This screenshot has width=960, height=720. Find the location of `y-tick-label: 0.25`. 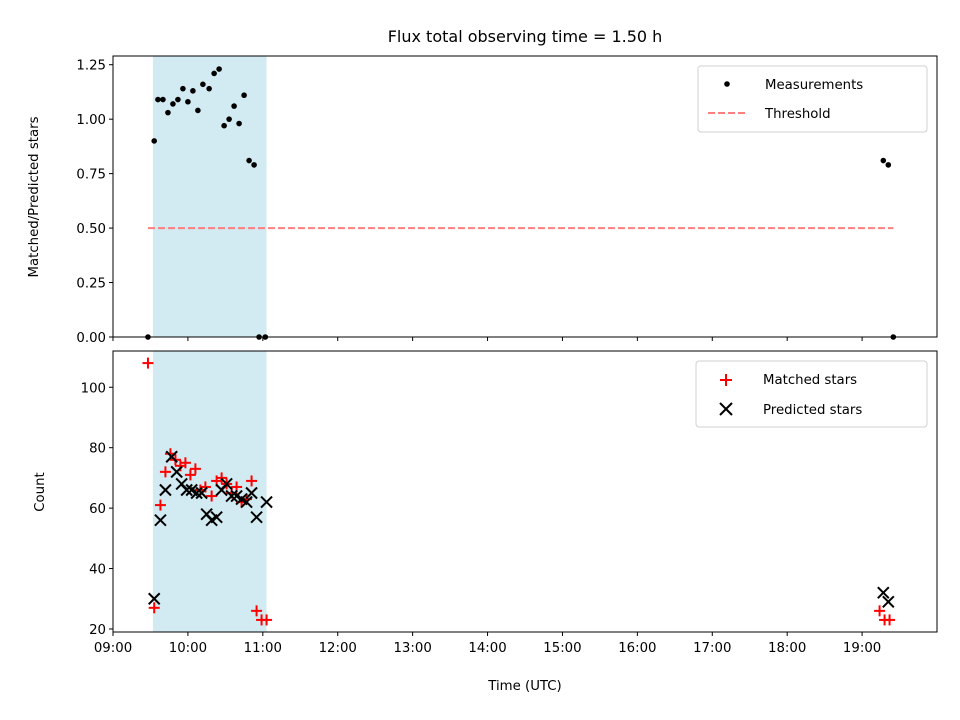

y-tick-label: 0.25 is located at coordinates (91, 284).